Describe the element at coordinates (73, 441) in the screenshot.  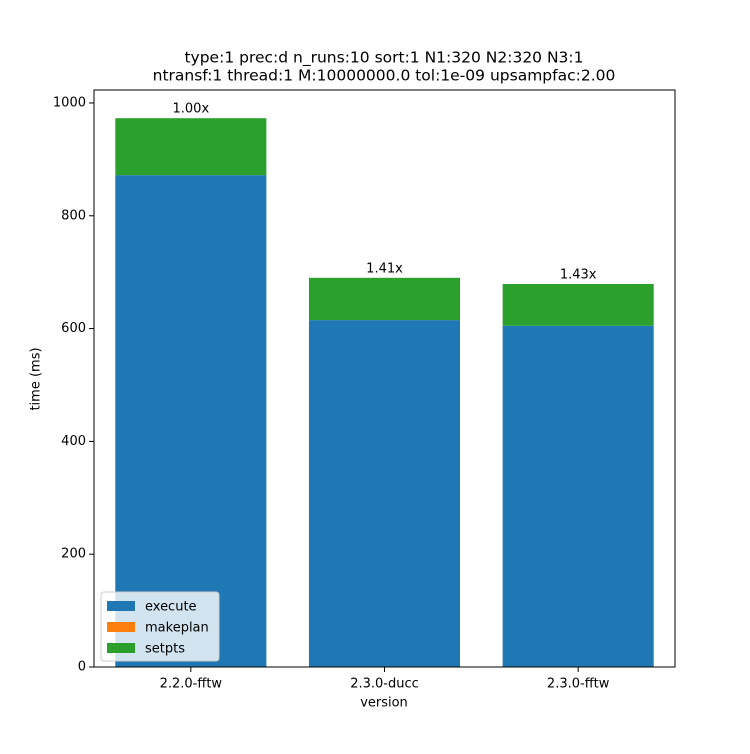
I see `y-tick-label: 400` at that location.